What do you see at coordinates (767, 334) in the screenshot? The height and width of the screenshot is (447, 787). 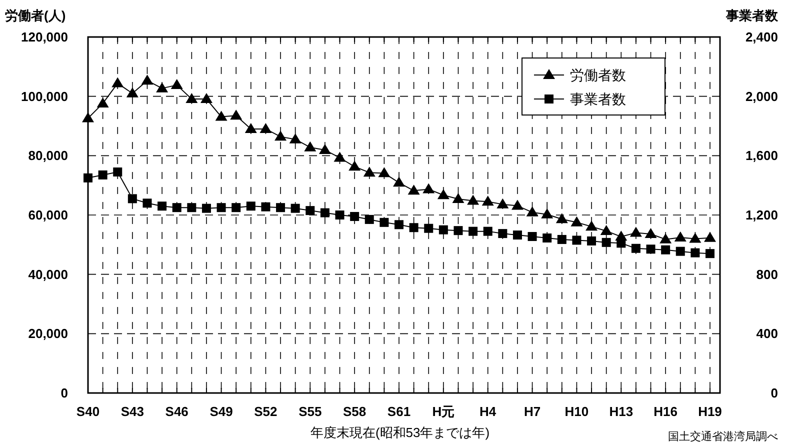 I see `y2-tick-label: 400` at bounding box center [767, 334].